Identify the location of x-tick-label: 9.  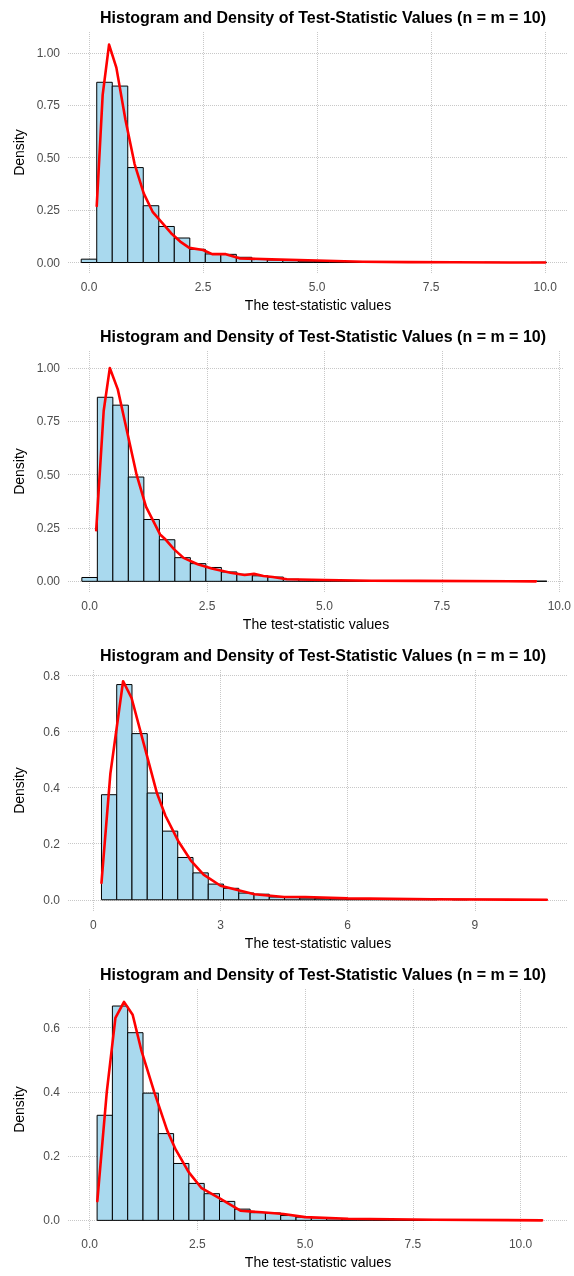
(475, 925).